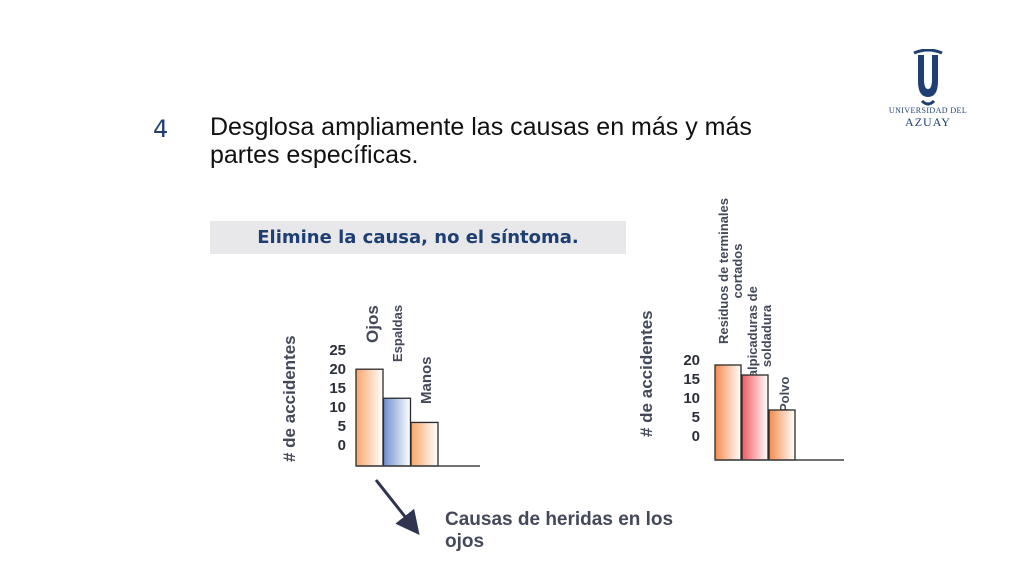 Image resolution: width=1024 pixels, height=576 pixels. What do you see at coordinates (928, 110) in the screenshot?
I see `logo-text-line1: UNIVERSIDAD DEL` at bounding box center [928, 110].